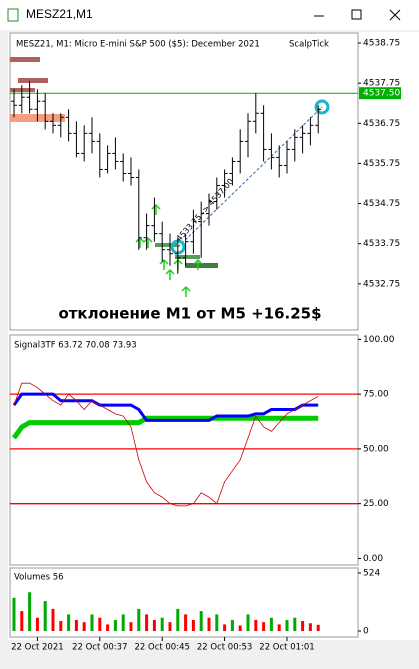 The height and width of the screenshot is (669, 419). I want to click on level-label: 4537.50, so click(381, 94).